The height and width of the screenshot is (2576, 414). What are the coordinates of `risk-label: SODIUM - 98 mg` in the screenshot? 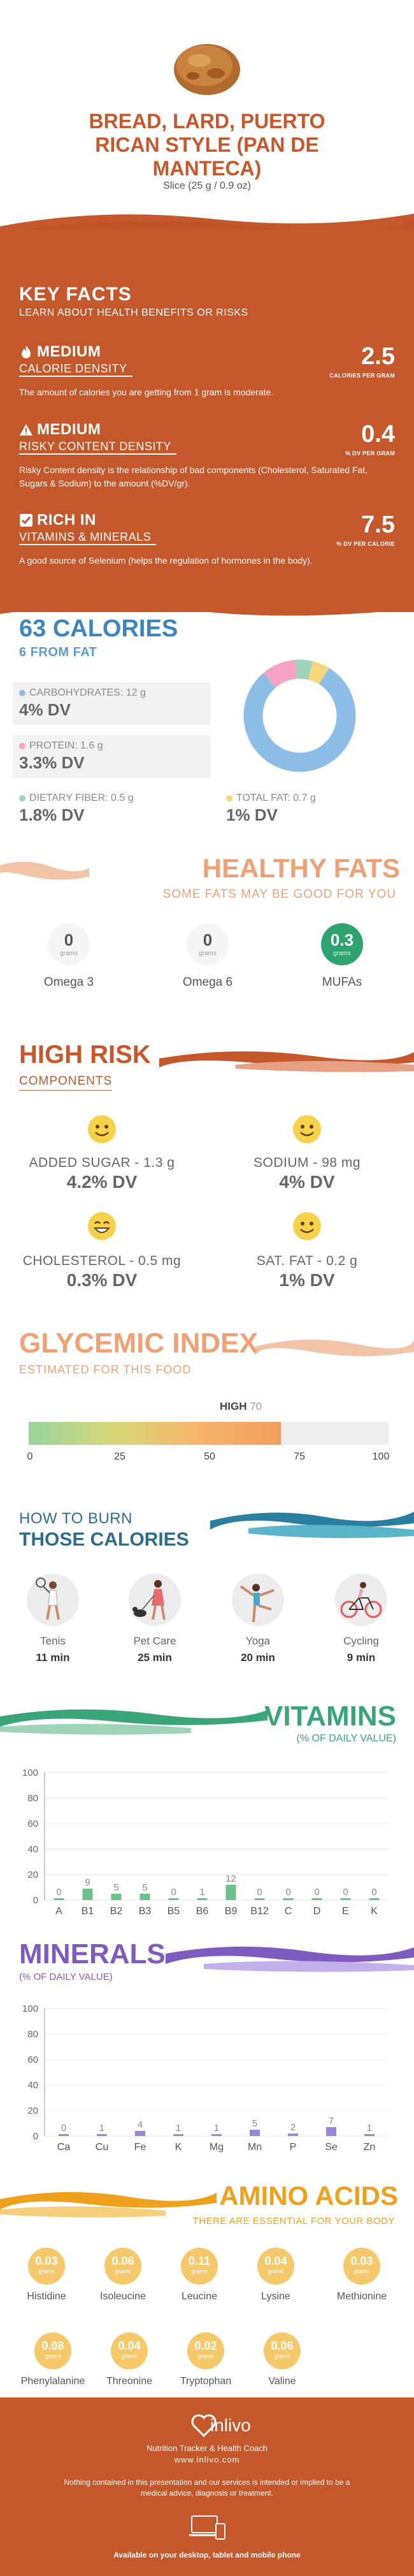 It's located at (307, 1162).